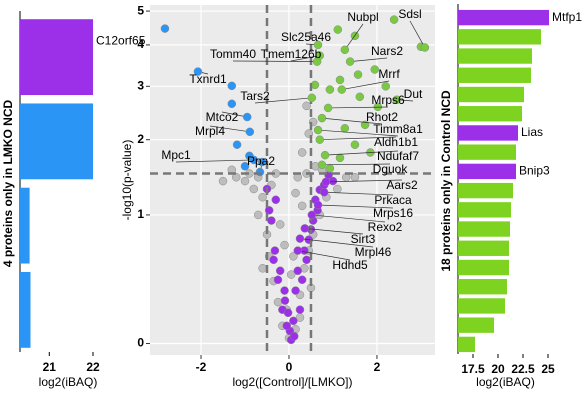 This screenshot has height=397, width=587. Describe the element at coordinates (210, 131) in the screenshot. I see `point-label: Mrpl4` at that location.